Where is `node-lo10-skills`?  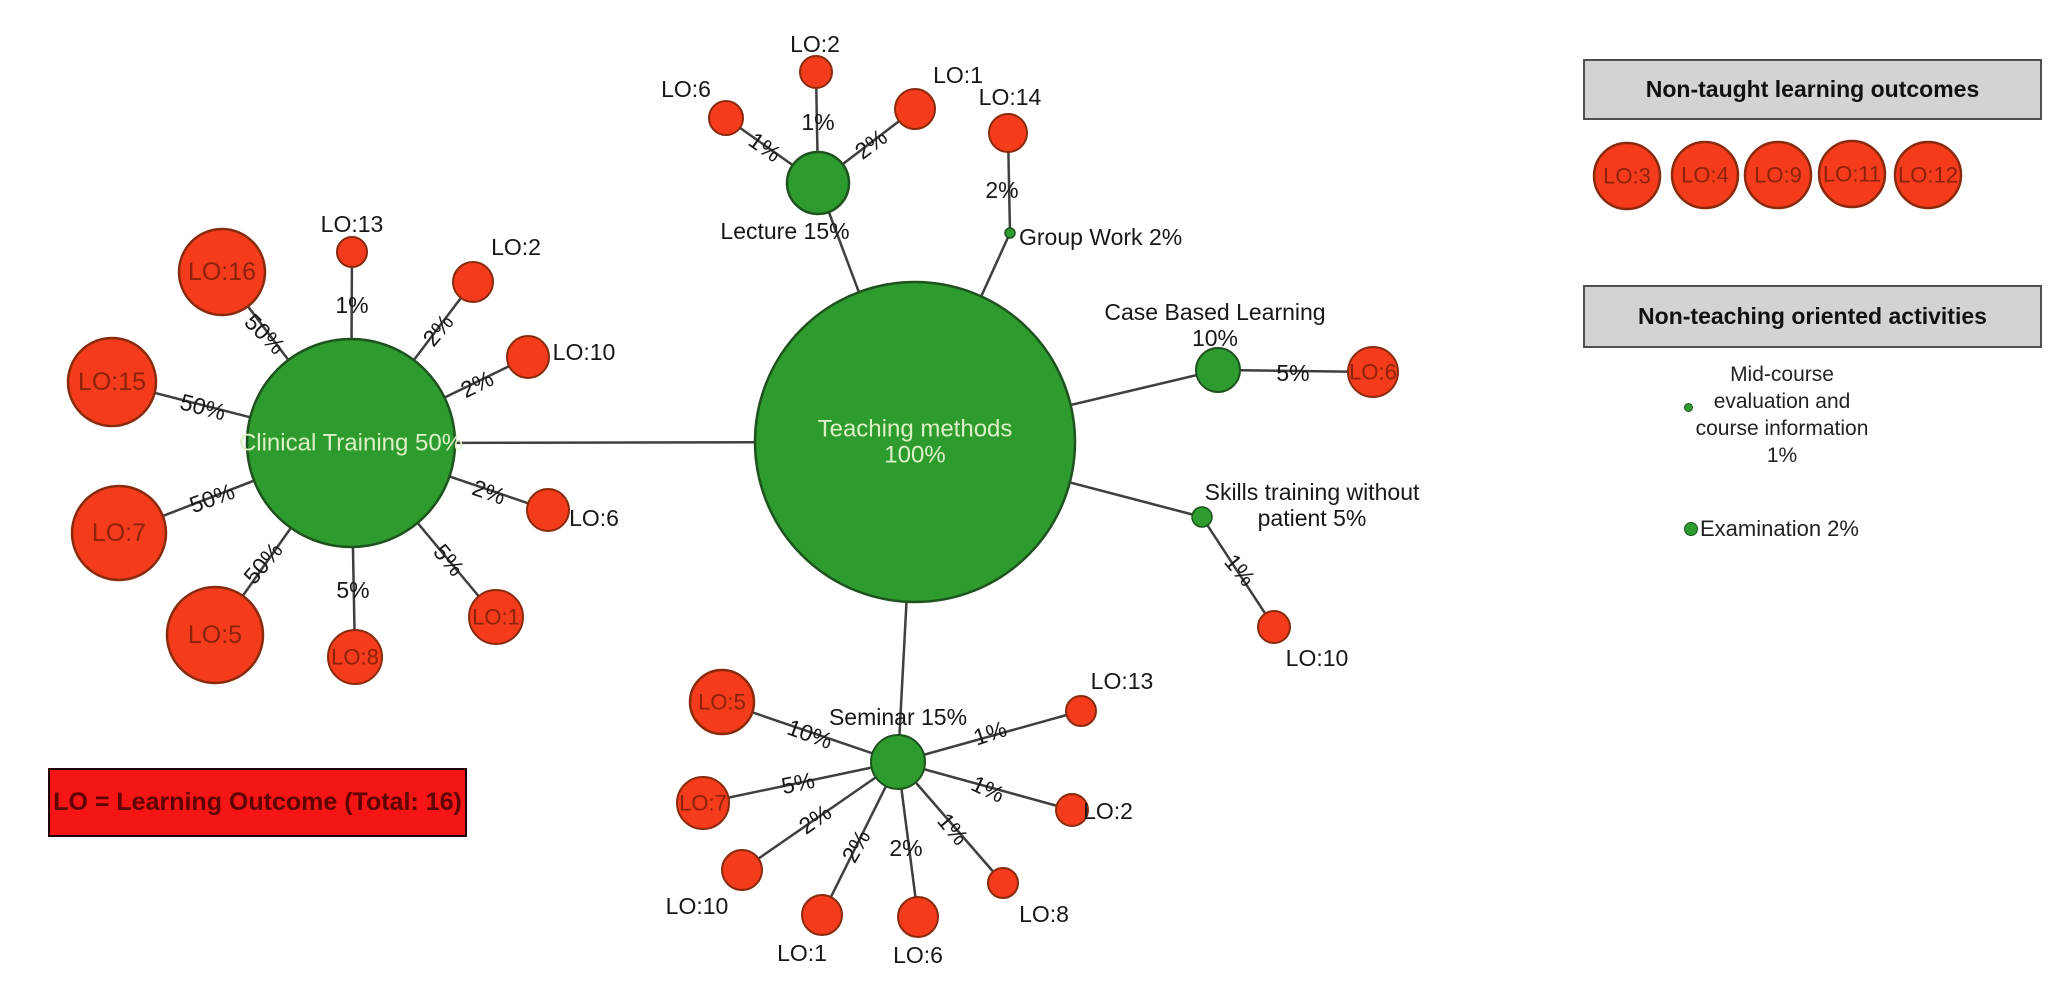
node-lo10-skills is located at coordinates (1274, 627).